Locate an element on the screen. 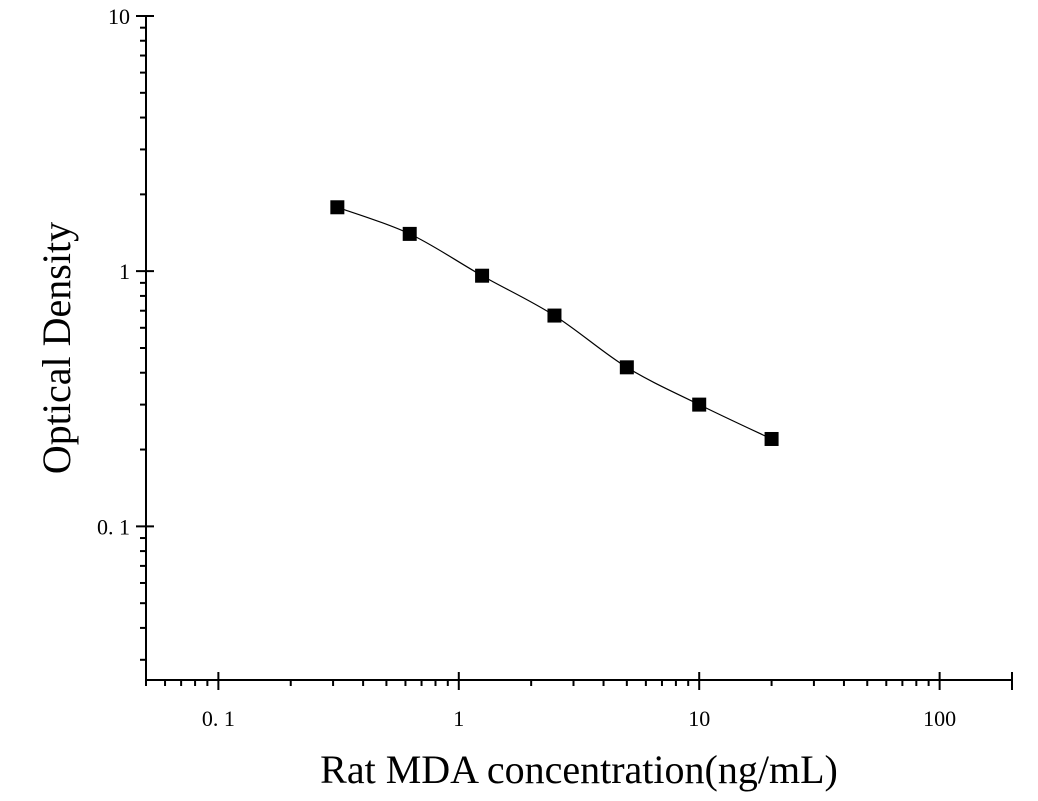 The image size is (1038, 801). fit-curve is located at coordinates (554, 323).